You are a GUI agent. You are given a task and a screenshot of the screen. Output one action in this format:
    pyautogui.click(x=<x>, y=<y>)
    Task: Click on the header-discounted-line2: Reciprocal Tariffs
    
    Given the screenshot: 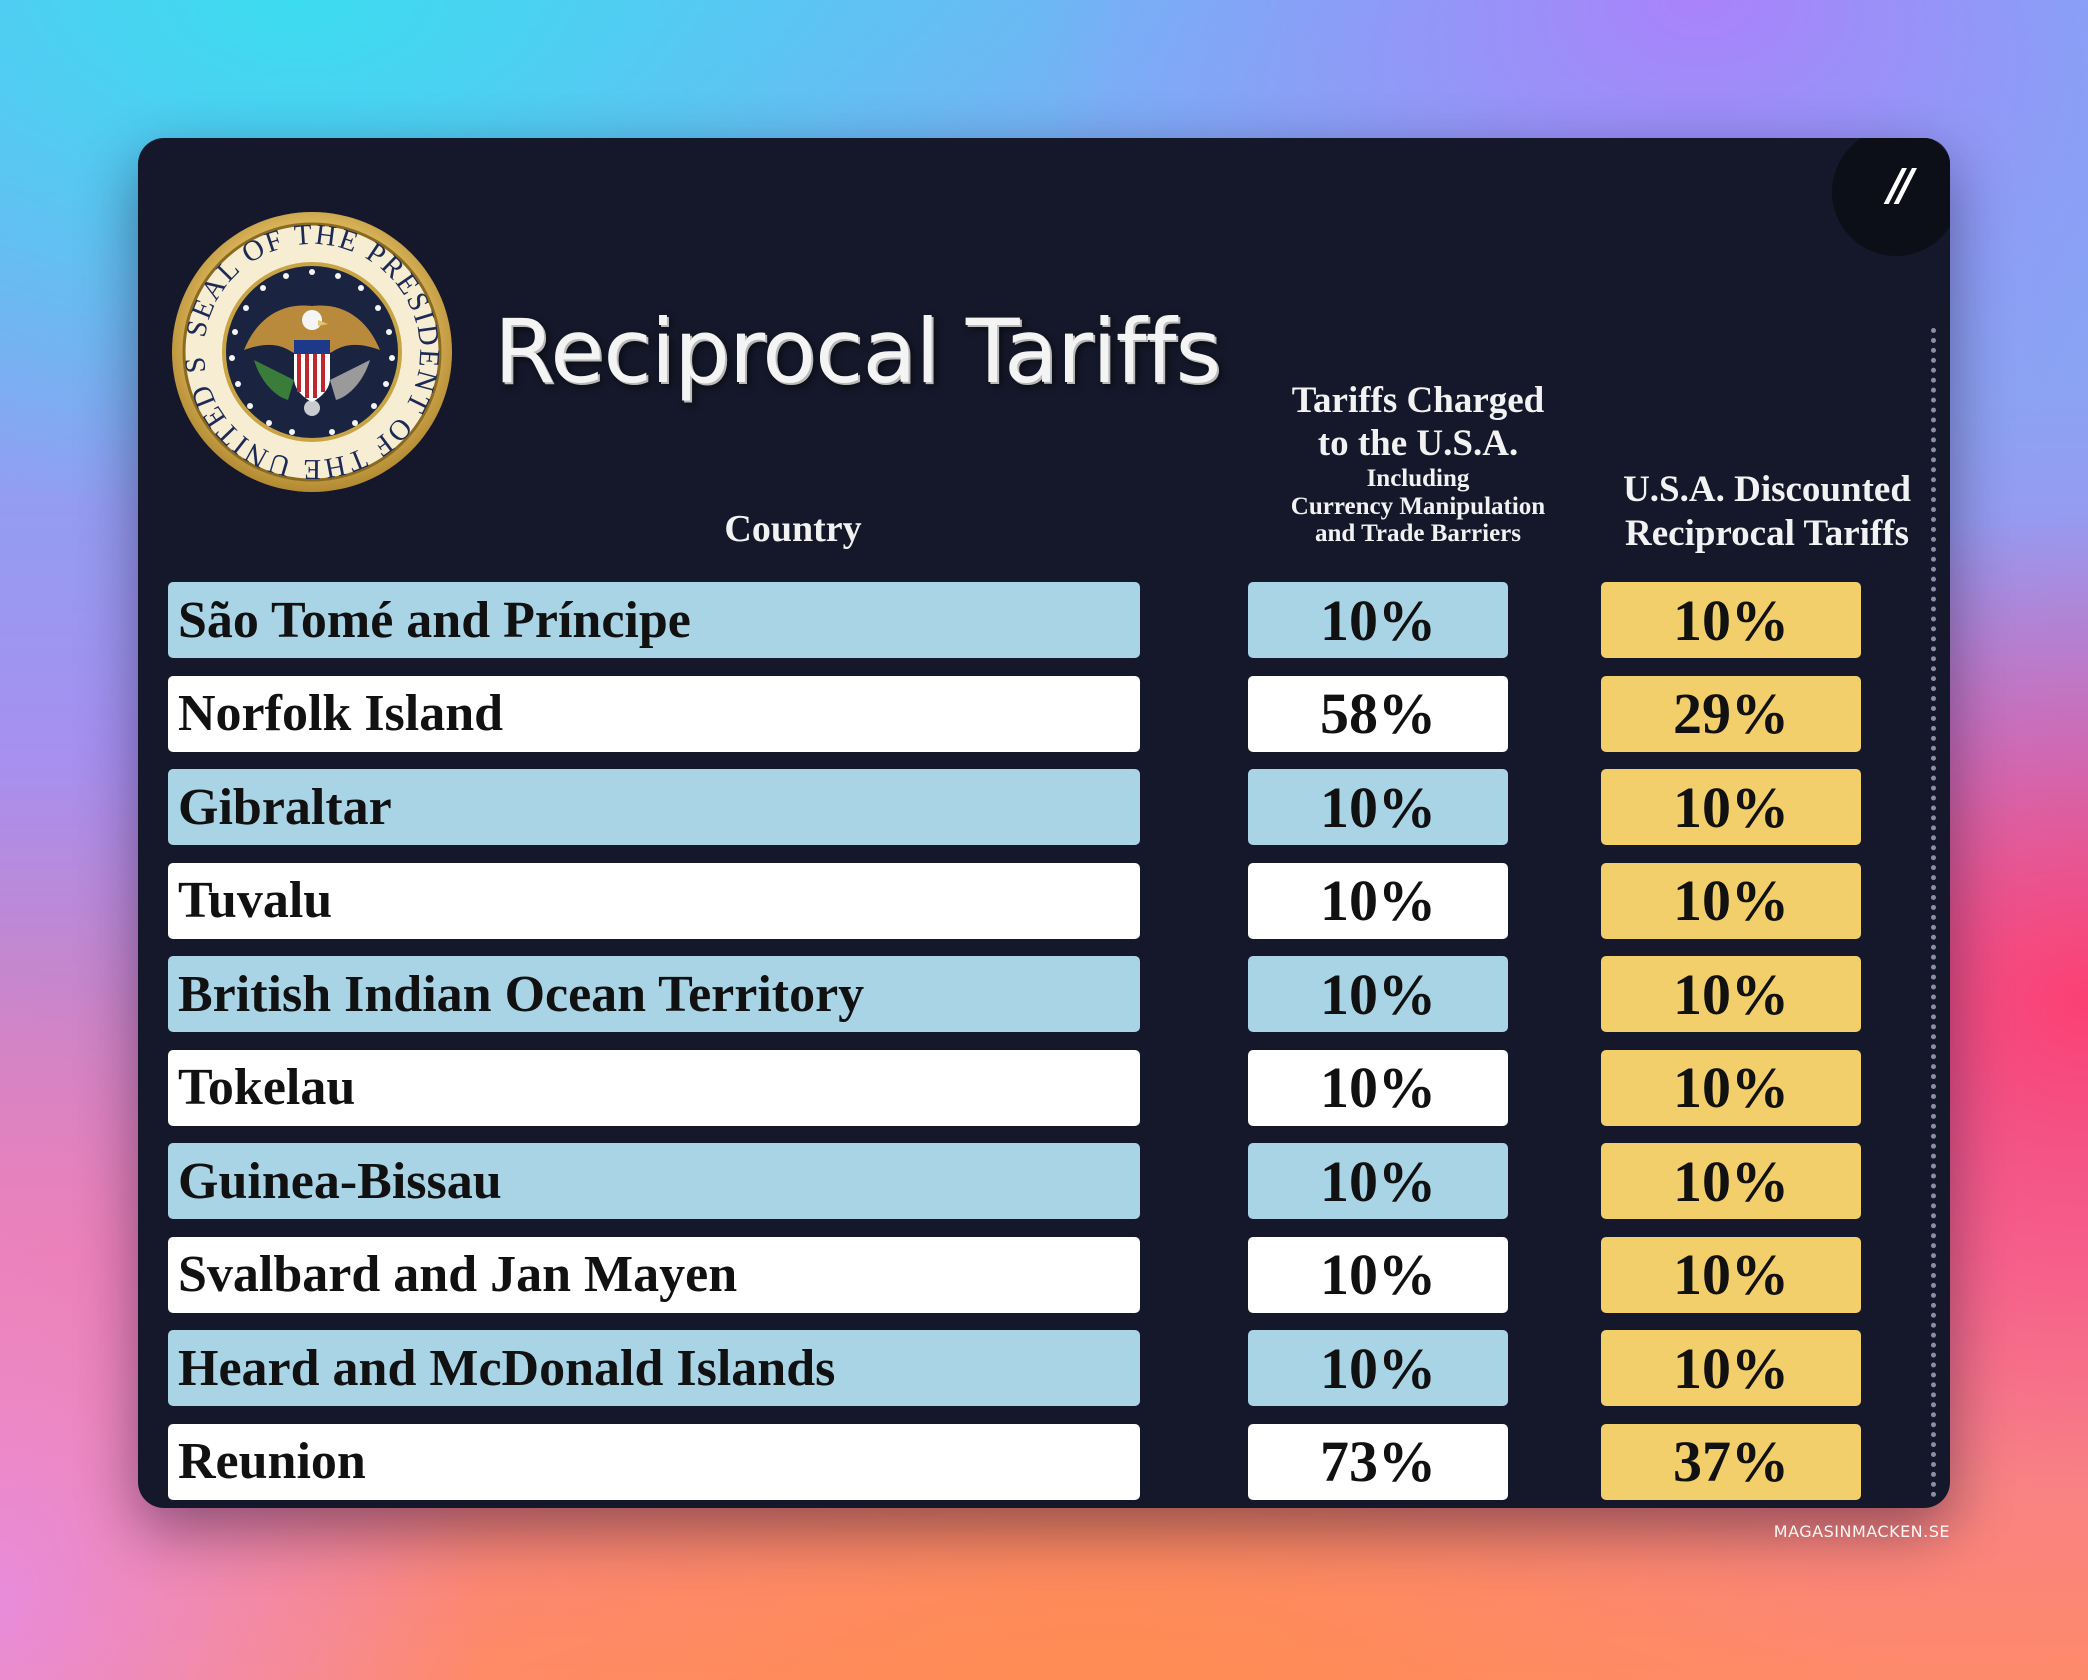 What is the action you would take?
    pyautogui.click(x=1767, y=533)
    